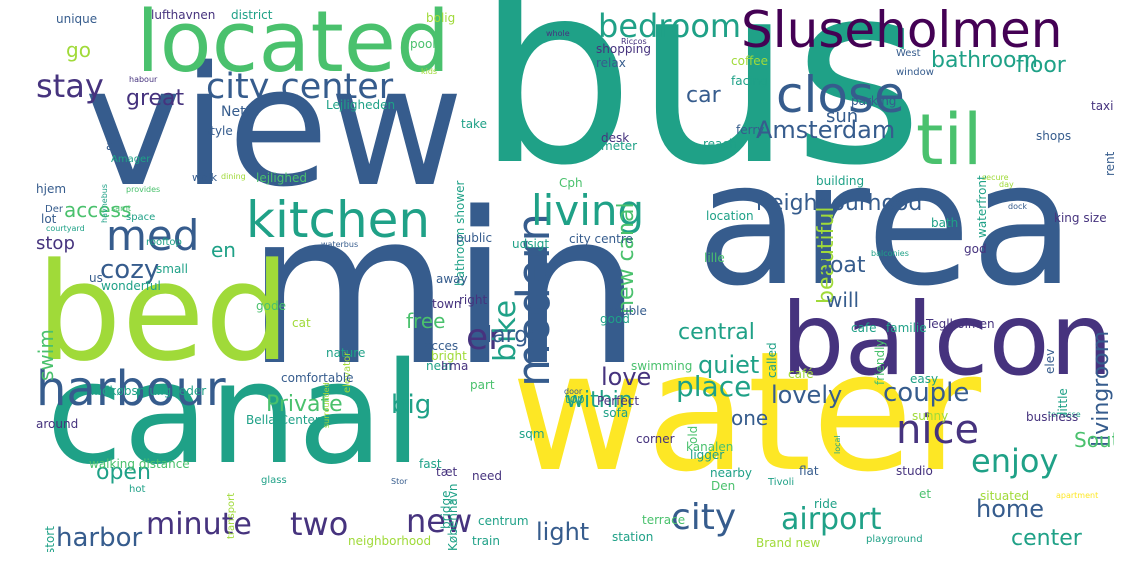 The height and width of the screenshot is (578, 1127). I want to click on word-train: train, so click(486, 541).